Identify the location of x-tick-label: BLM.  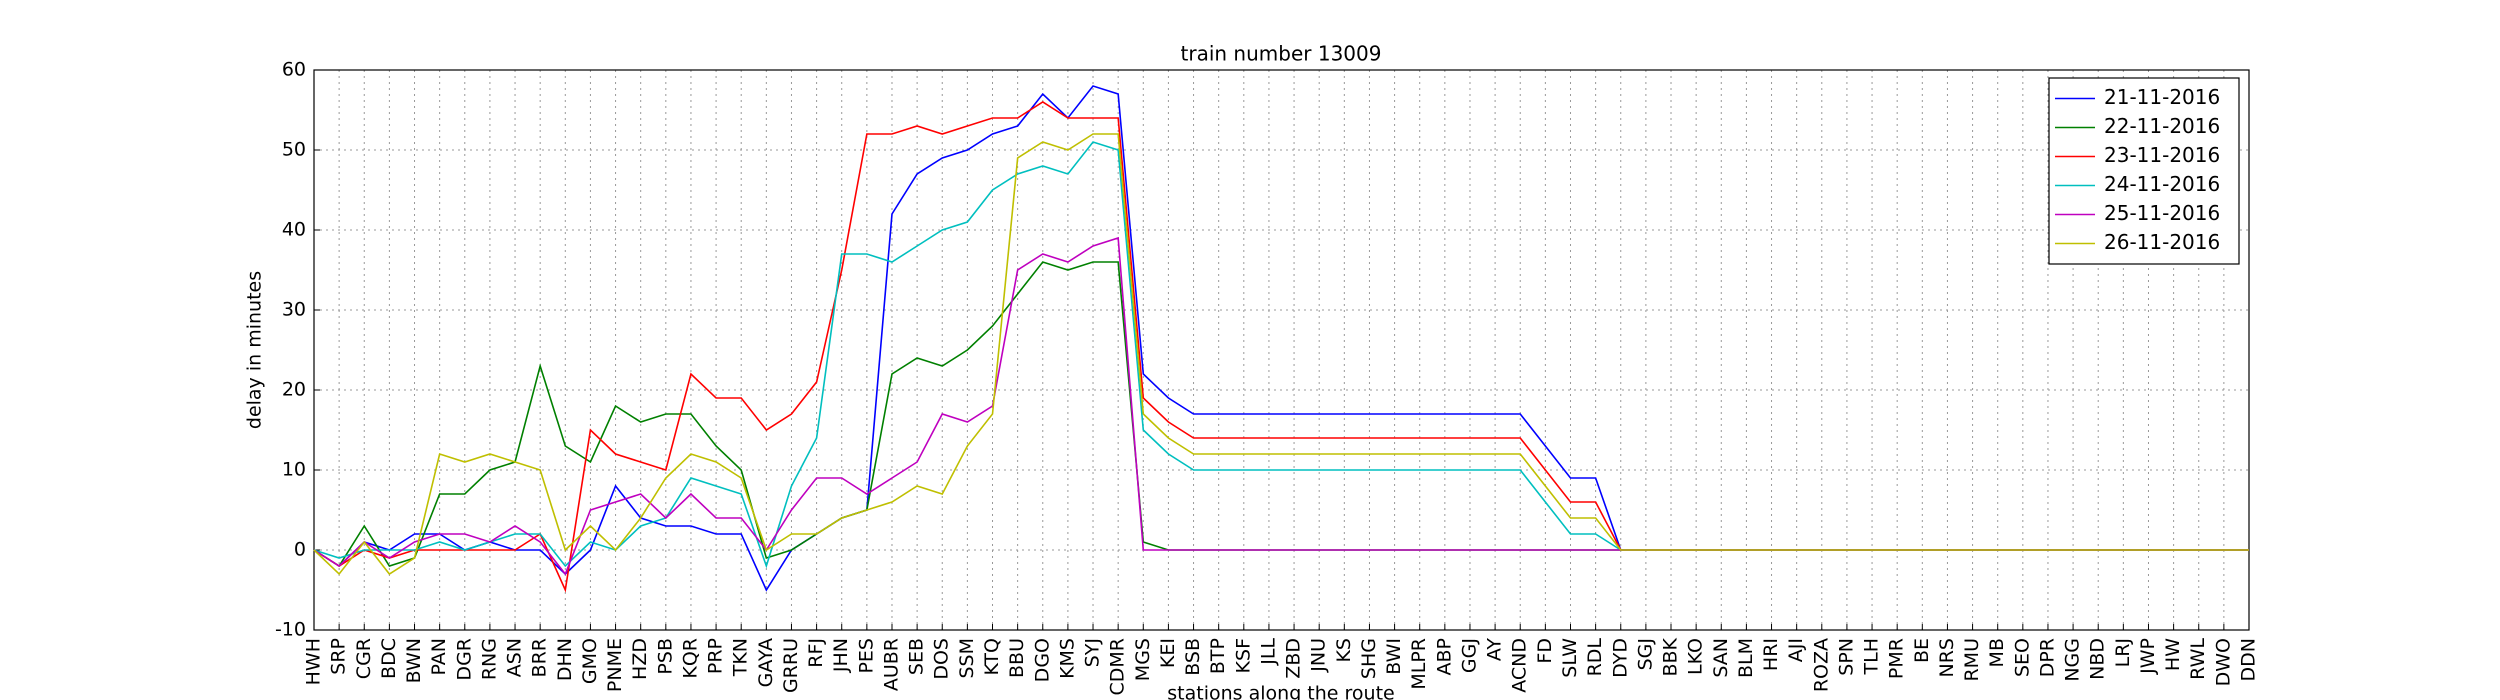
(1746, 658).